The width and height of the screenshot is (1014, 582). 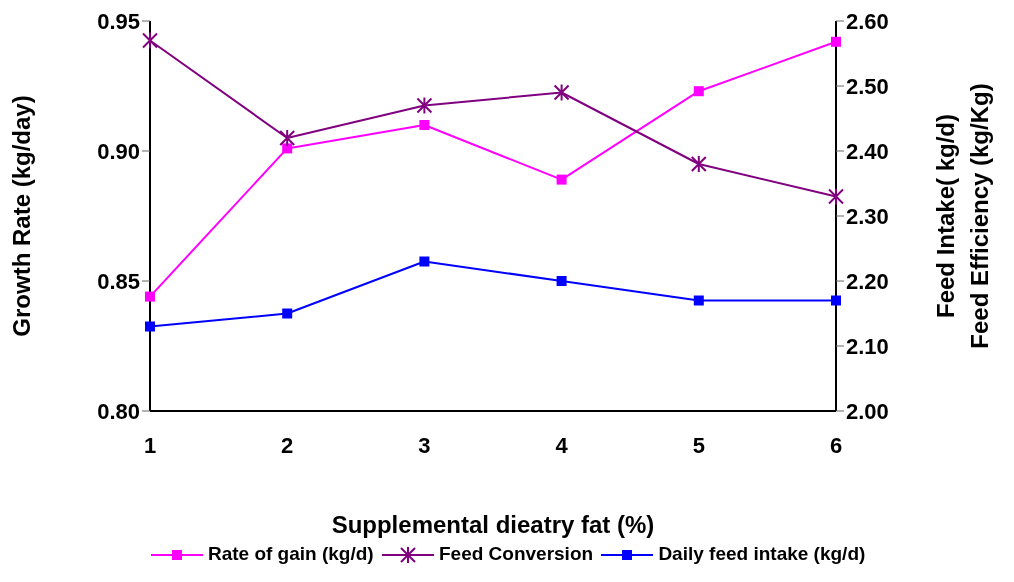 I want to click on y2-tick-label: 2.00, so click(x=867, y=411).